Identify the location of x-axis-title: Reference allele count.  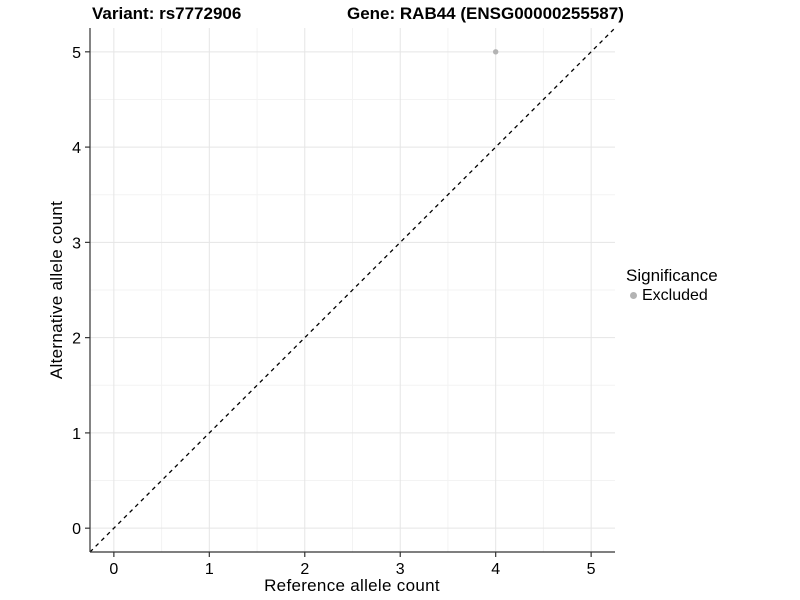
(352, 585).